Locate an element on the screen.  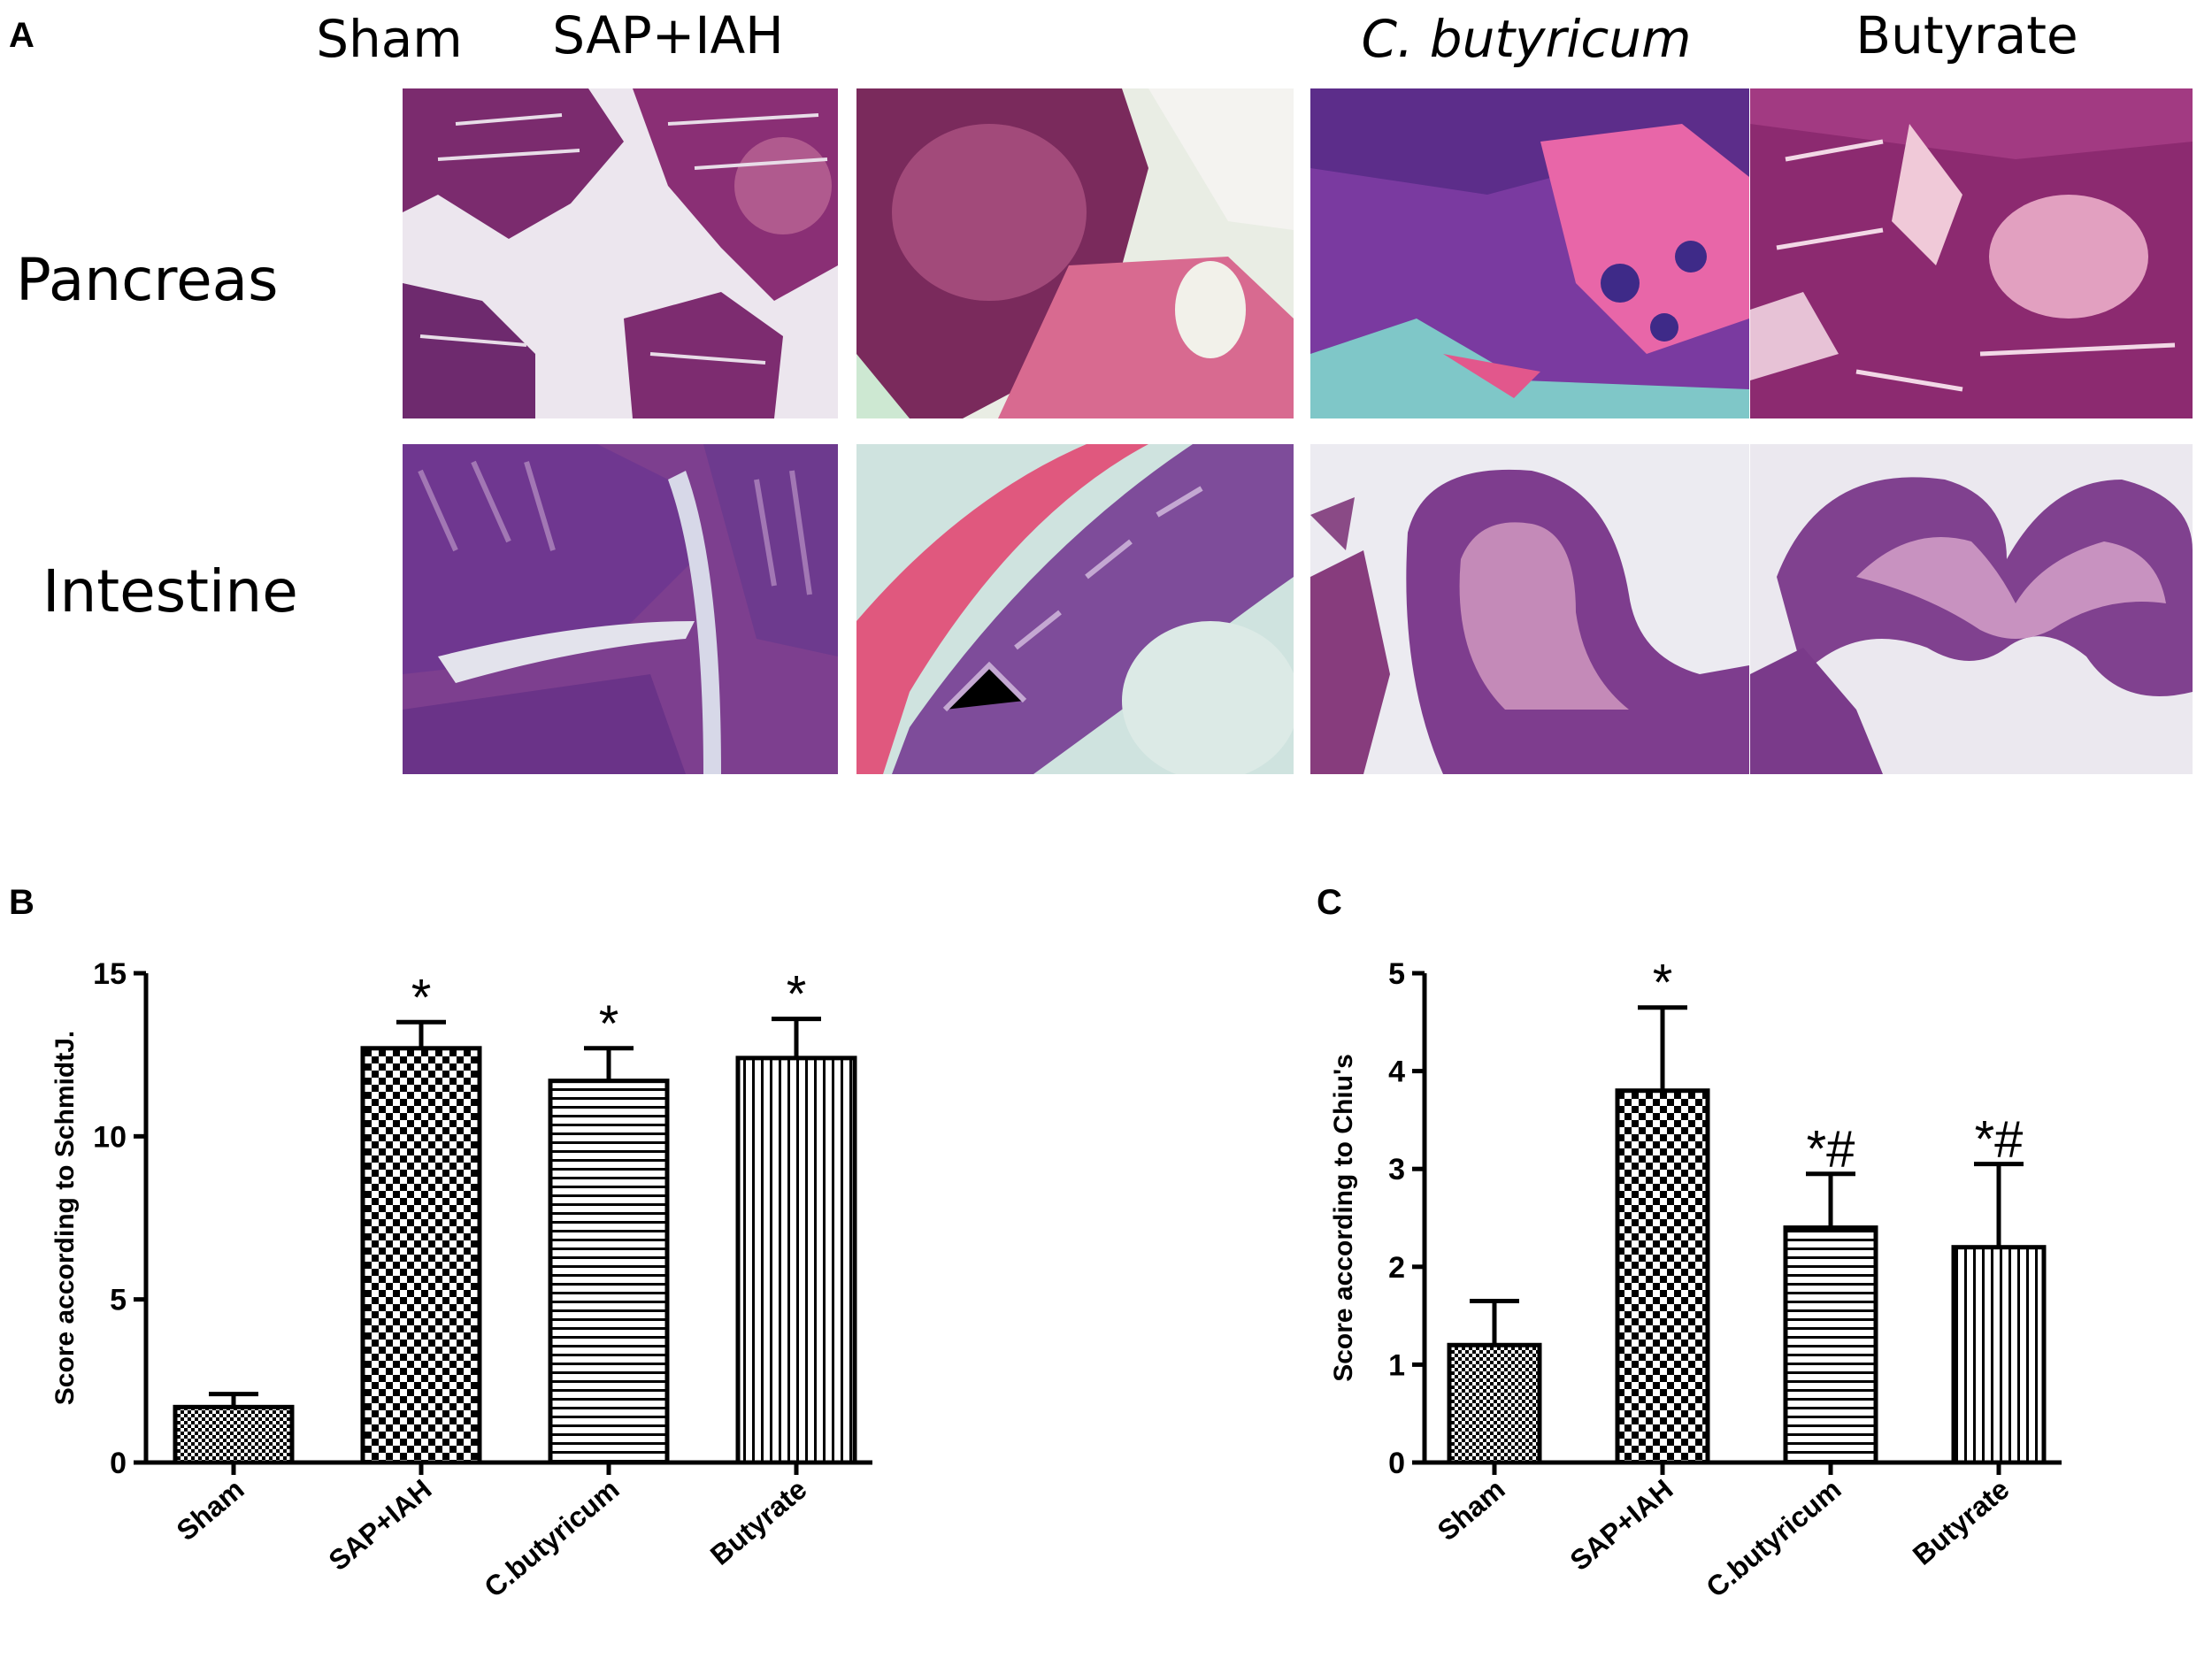
pancreas-sap-iah-image is located at coordinates (1075, 253).